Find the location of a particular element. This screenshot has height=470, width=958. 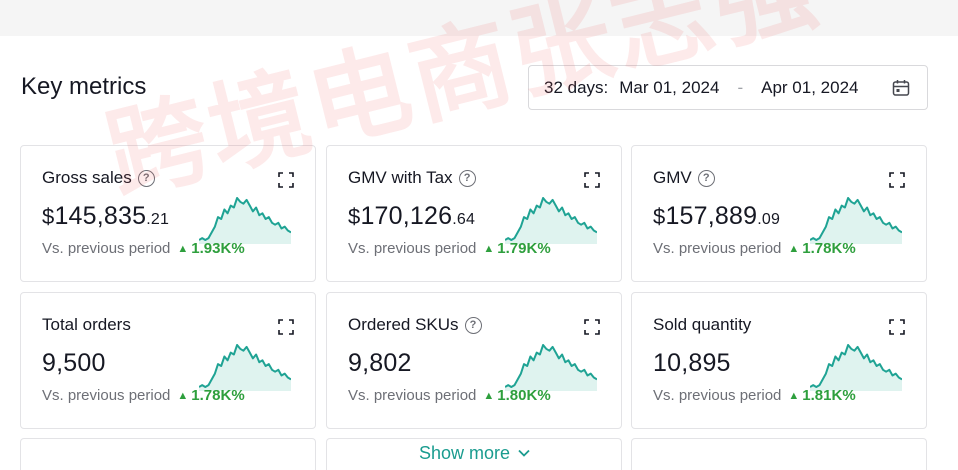

metric-value: 9,802 is located at coordinates (380, 363).